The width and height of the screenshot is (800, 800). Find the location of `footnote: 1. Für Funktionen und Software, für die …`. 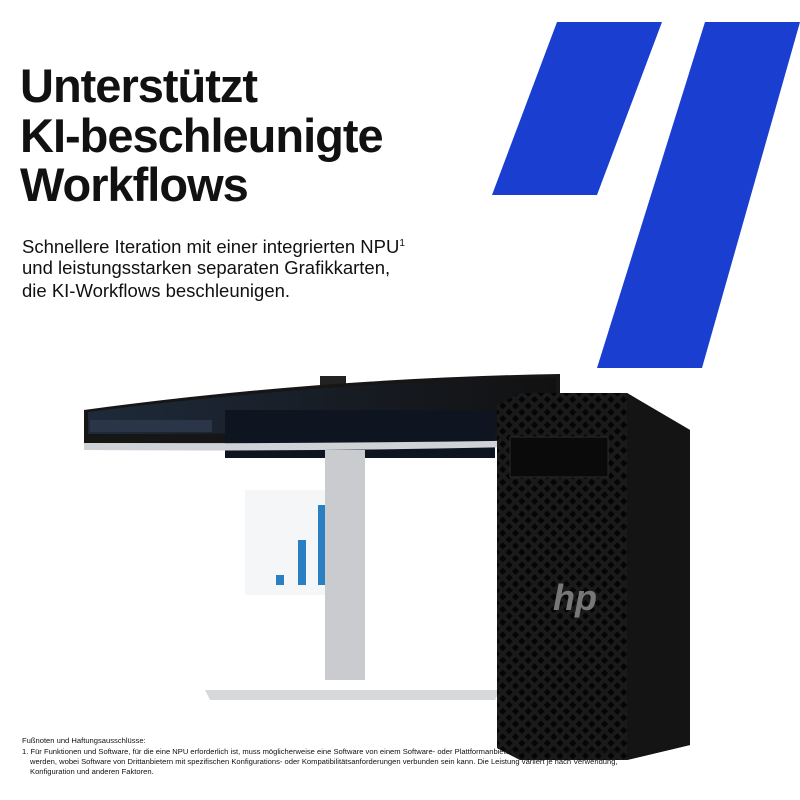

footnote: 1. Für Funktionen und Software, für die … is located at coordinates (321, 751).